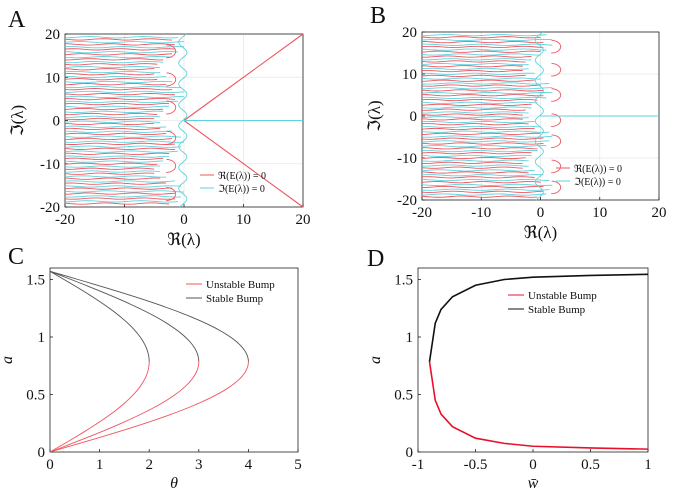  Describe the element at coordinates (476, 465) in the screenshot. I see `x-tick-label: -0.5` at that location.